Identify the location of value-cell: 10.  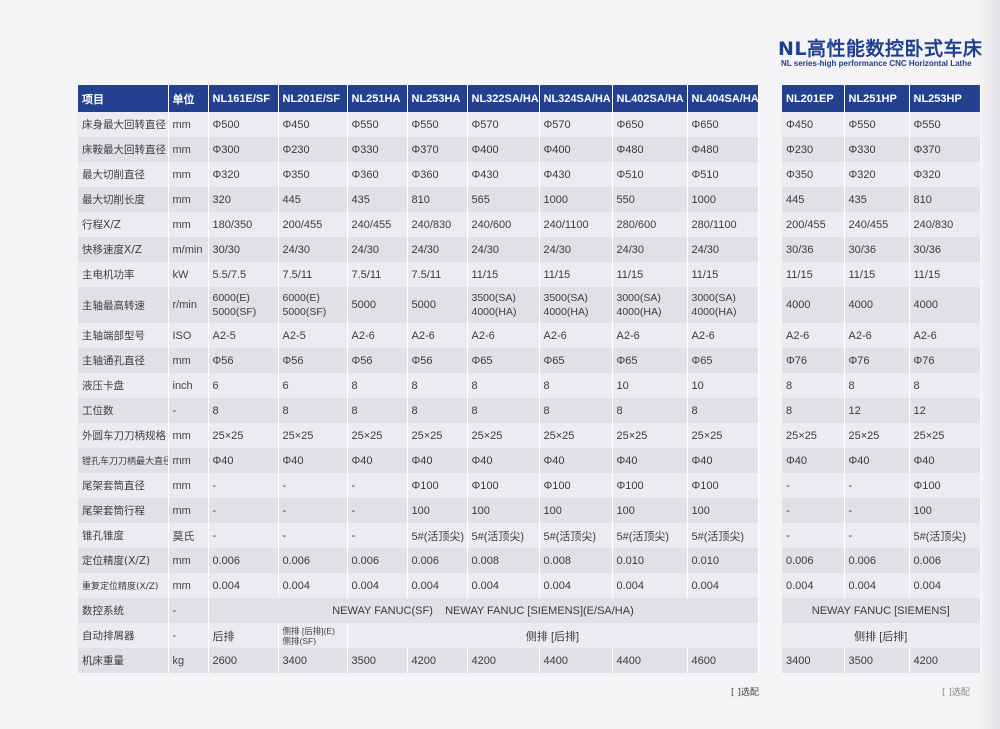
(723, 385).